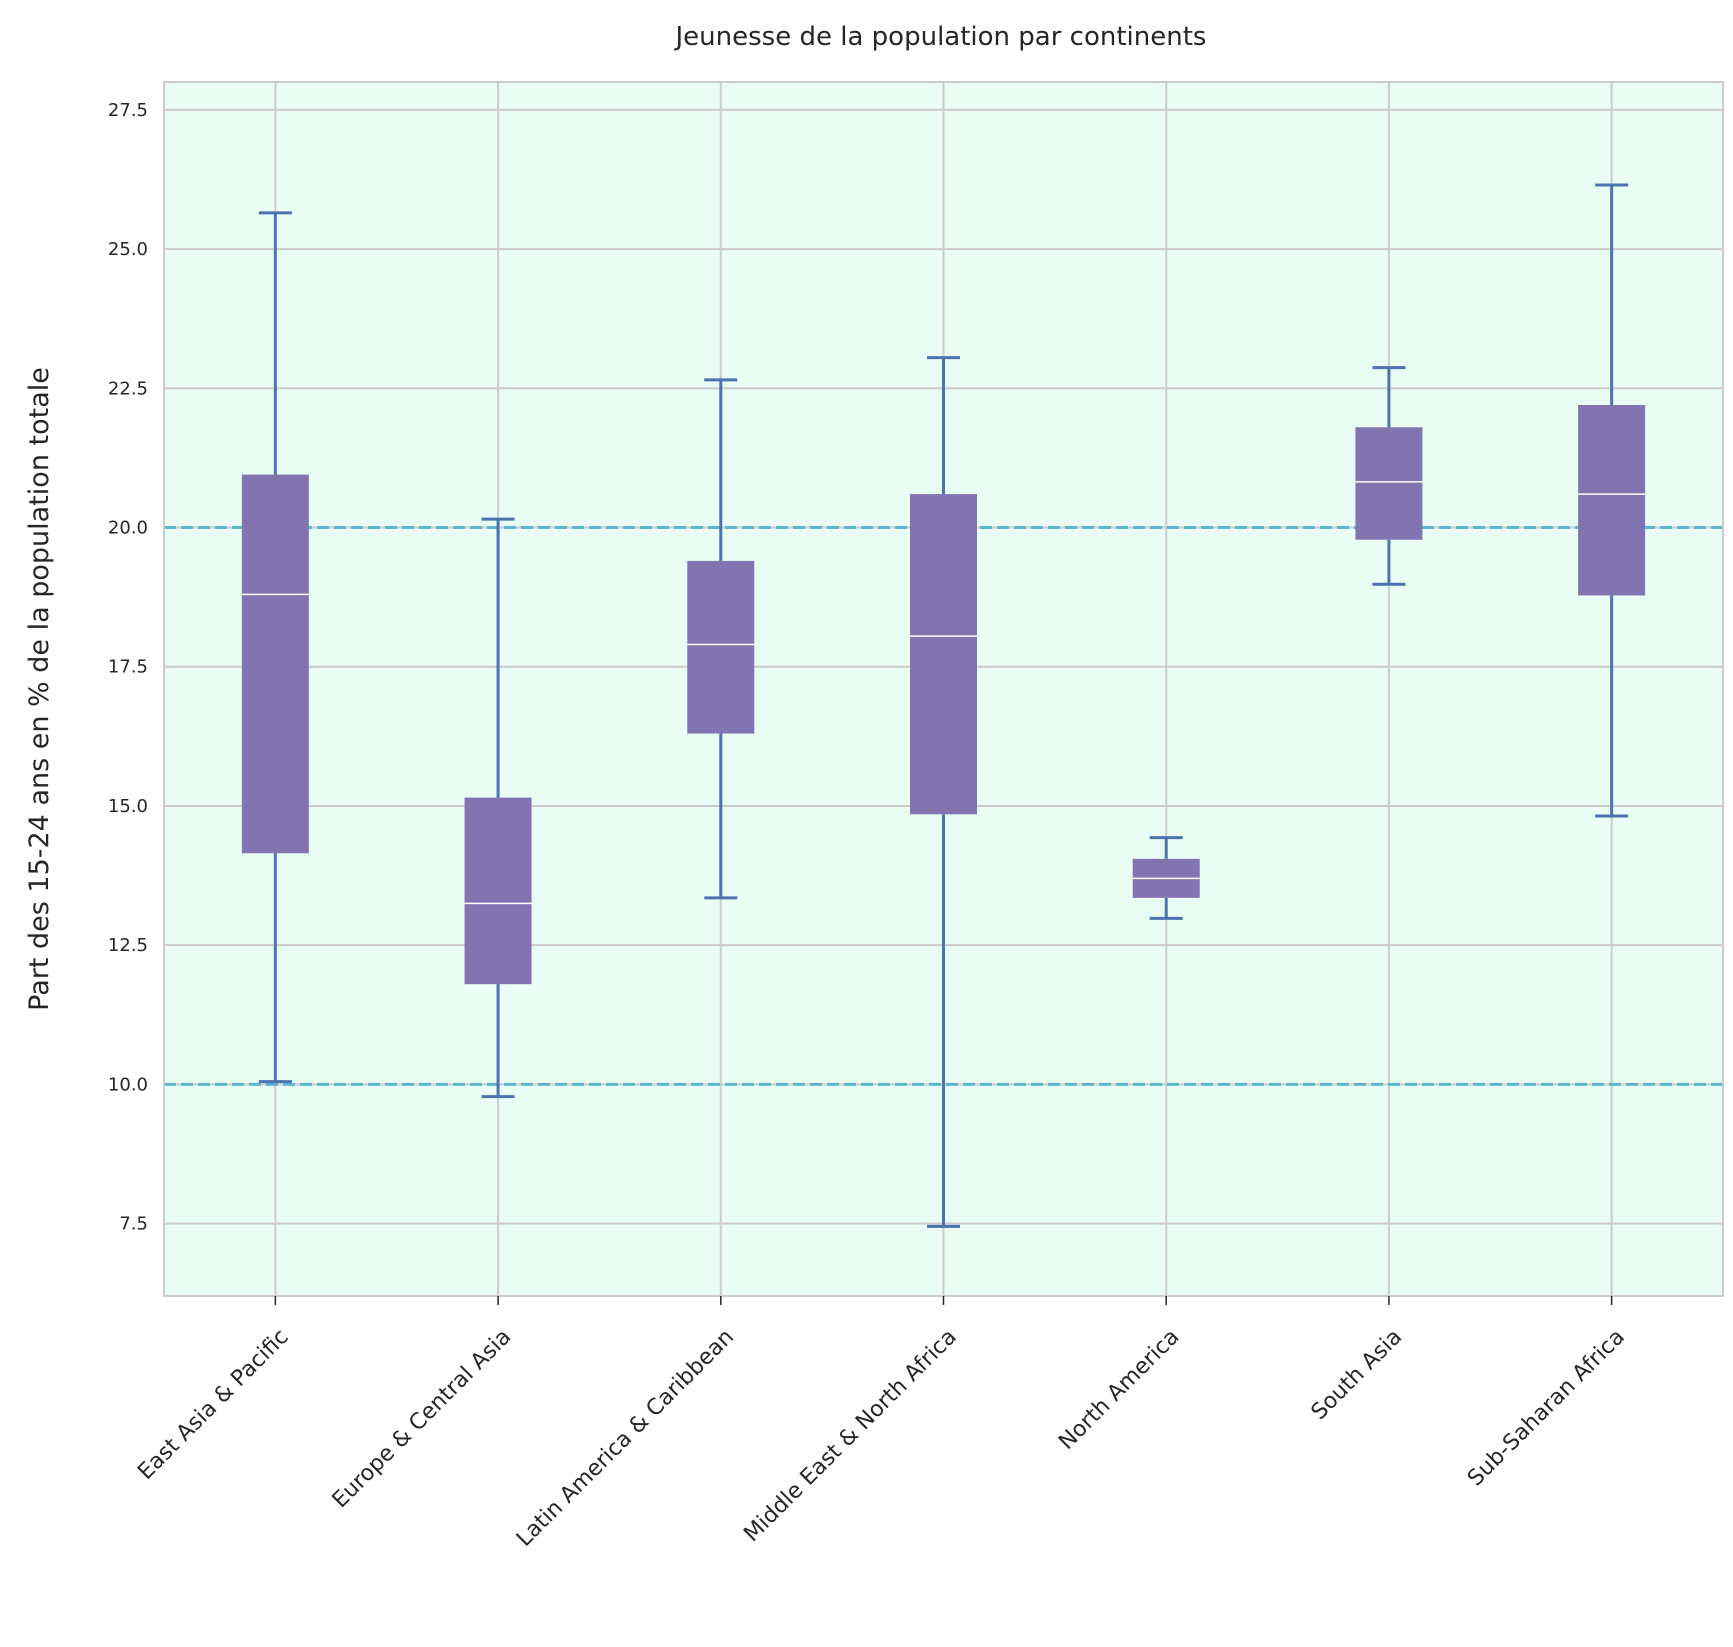 This screenshot has width=1733, height=1647. Describe the element at coordinates (850, 1436) in the screenshot. I see `x-tick-label: Middle East & North Africa` at that location.